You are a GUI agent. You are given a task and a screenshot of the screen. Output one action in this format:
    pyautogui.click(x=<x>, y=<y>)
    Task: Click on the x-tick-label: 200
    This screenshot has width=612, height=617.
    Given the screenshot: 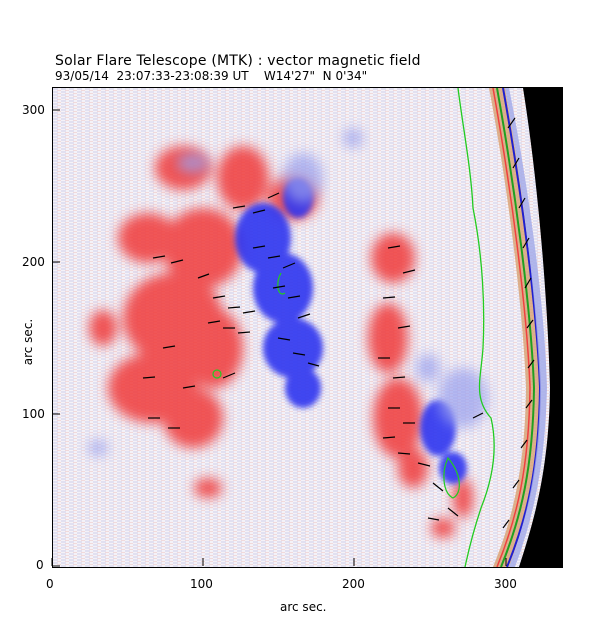 What is the action you would take?
    pyautogui.click(x=353, y=584)
    